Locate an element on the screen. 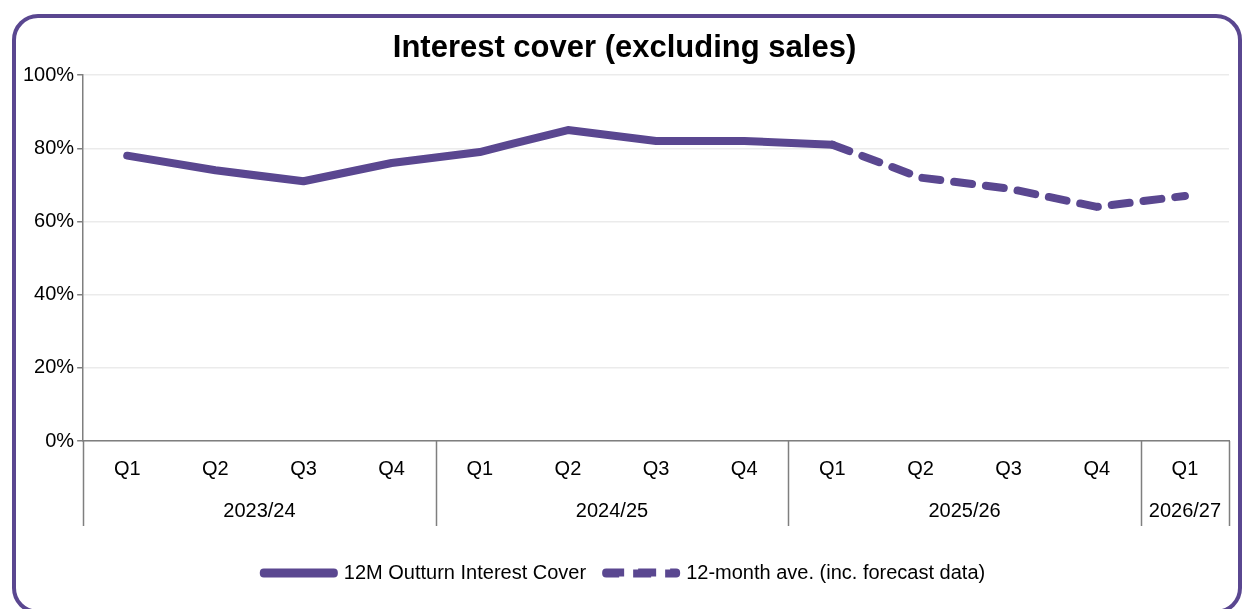 The image size is (1249, 609). y-tick-label: 0% is located at coordinates (60, 439).